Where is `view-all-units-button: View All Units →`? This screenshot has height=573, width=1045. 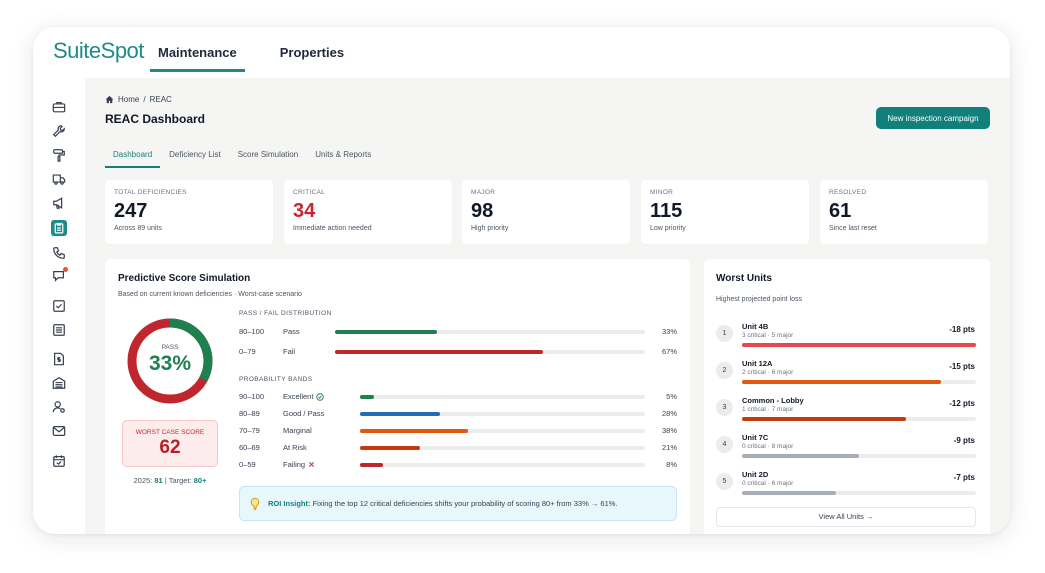
view-all-units-button: View All Units → is located at coordinates (846, 517).